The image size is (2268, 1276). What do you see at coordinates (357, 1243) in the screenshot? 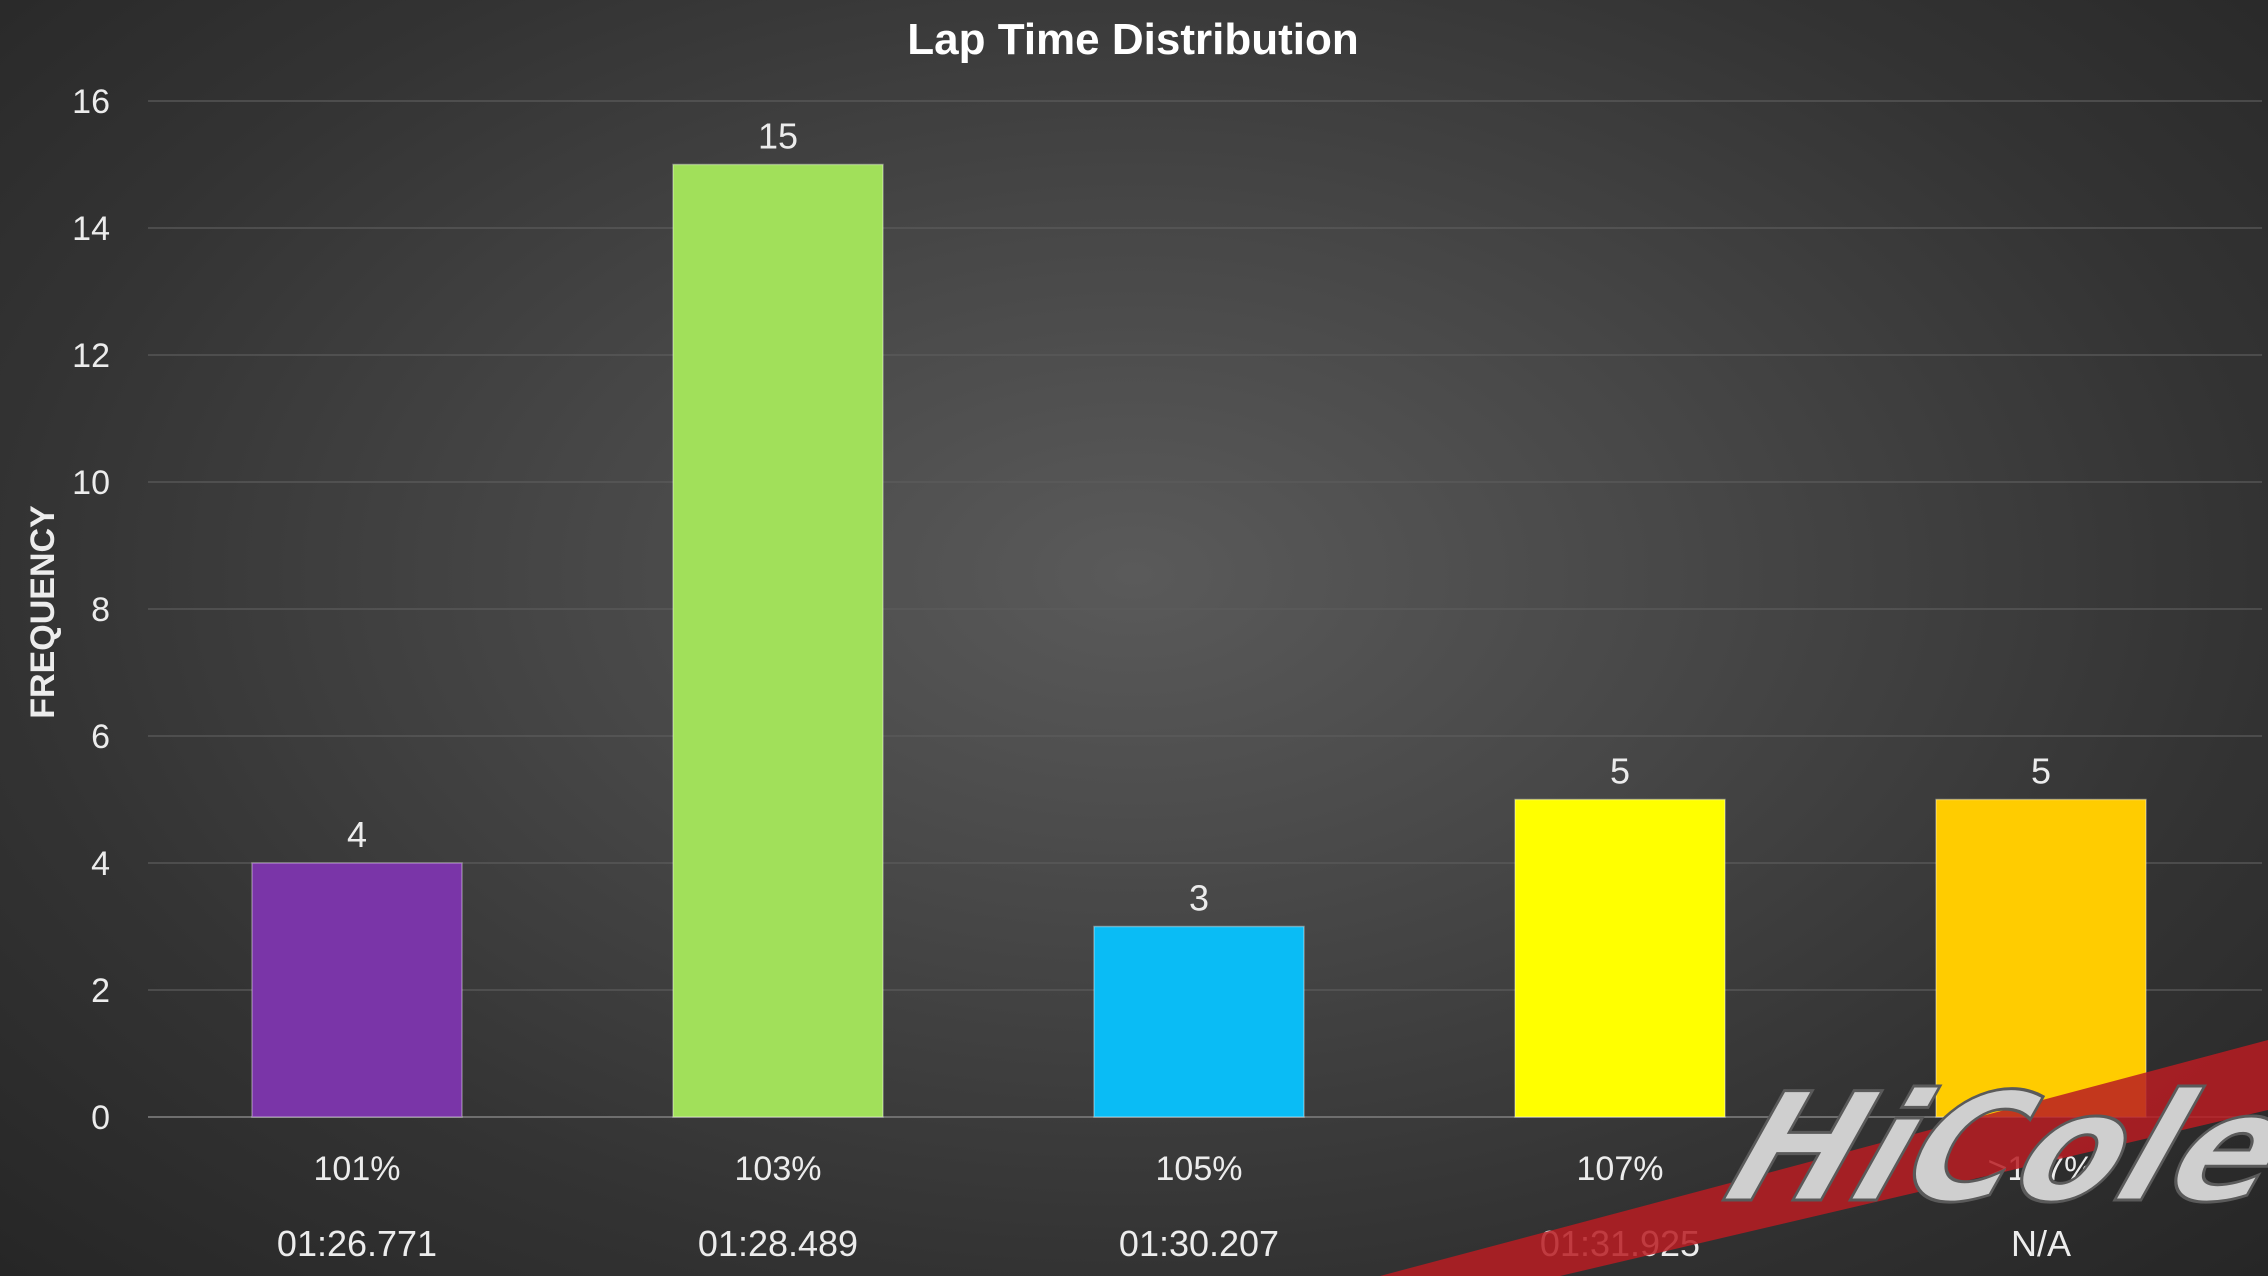
I see `x-time-label: 01:26.771` at bounding box center [357, 1243].